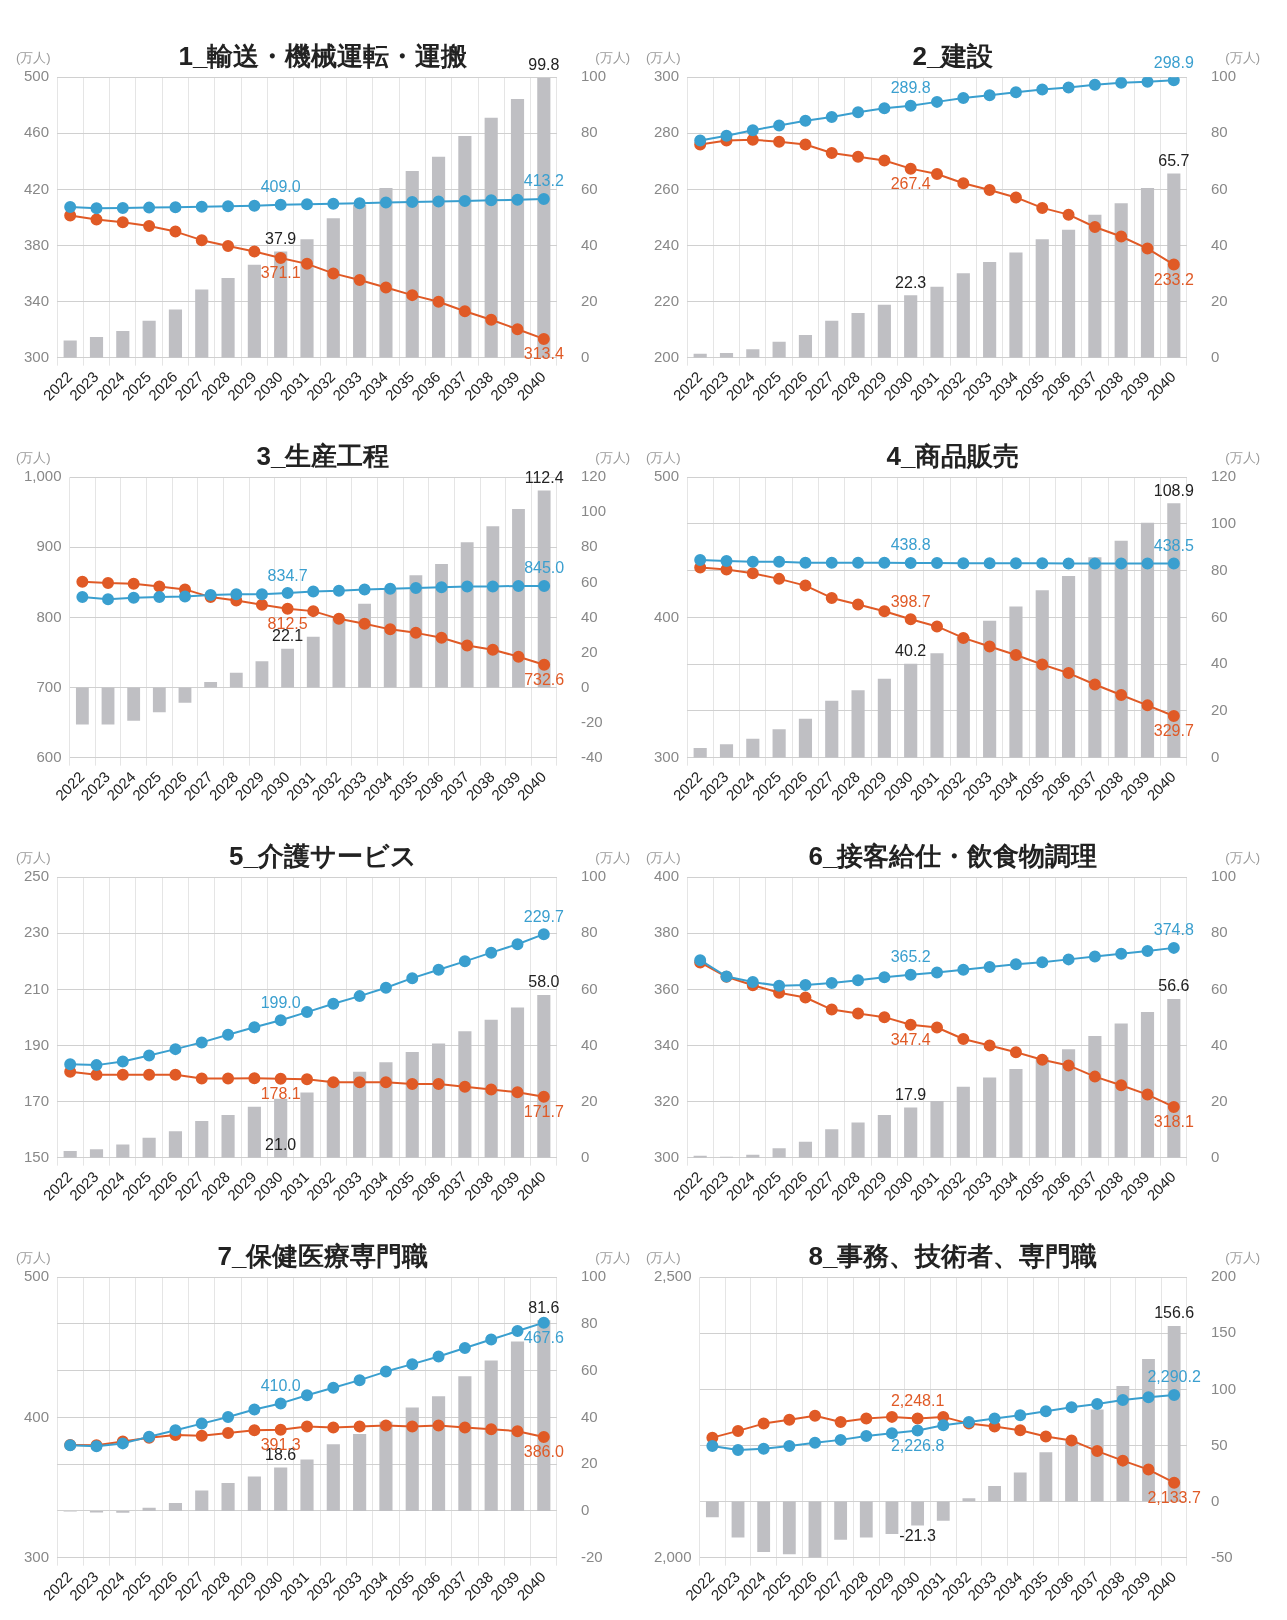 This screenshot has height=1620, width=1287. Describe the element at coordinates (37, 1044) in the screenshot. I see `y-tick-label: 190` at that location.